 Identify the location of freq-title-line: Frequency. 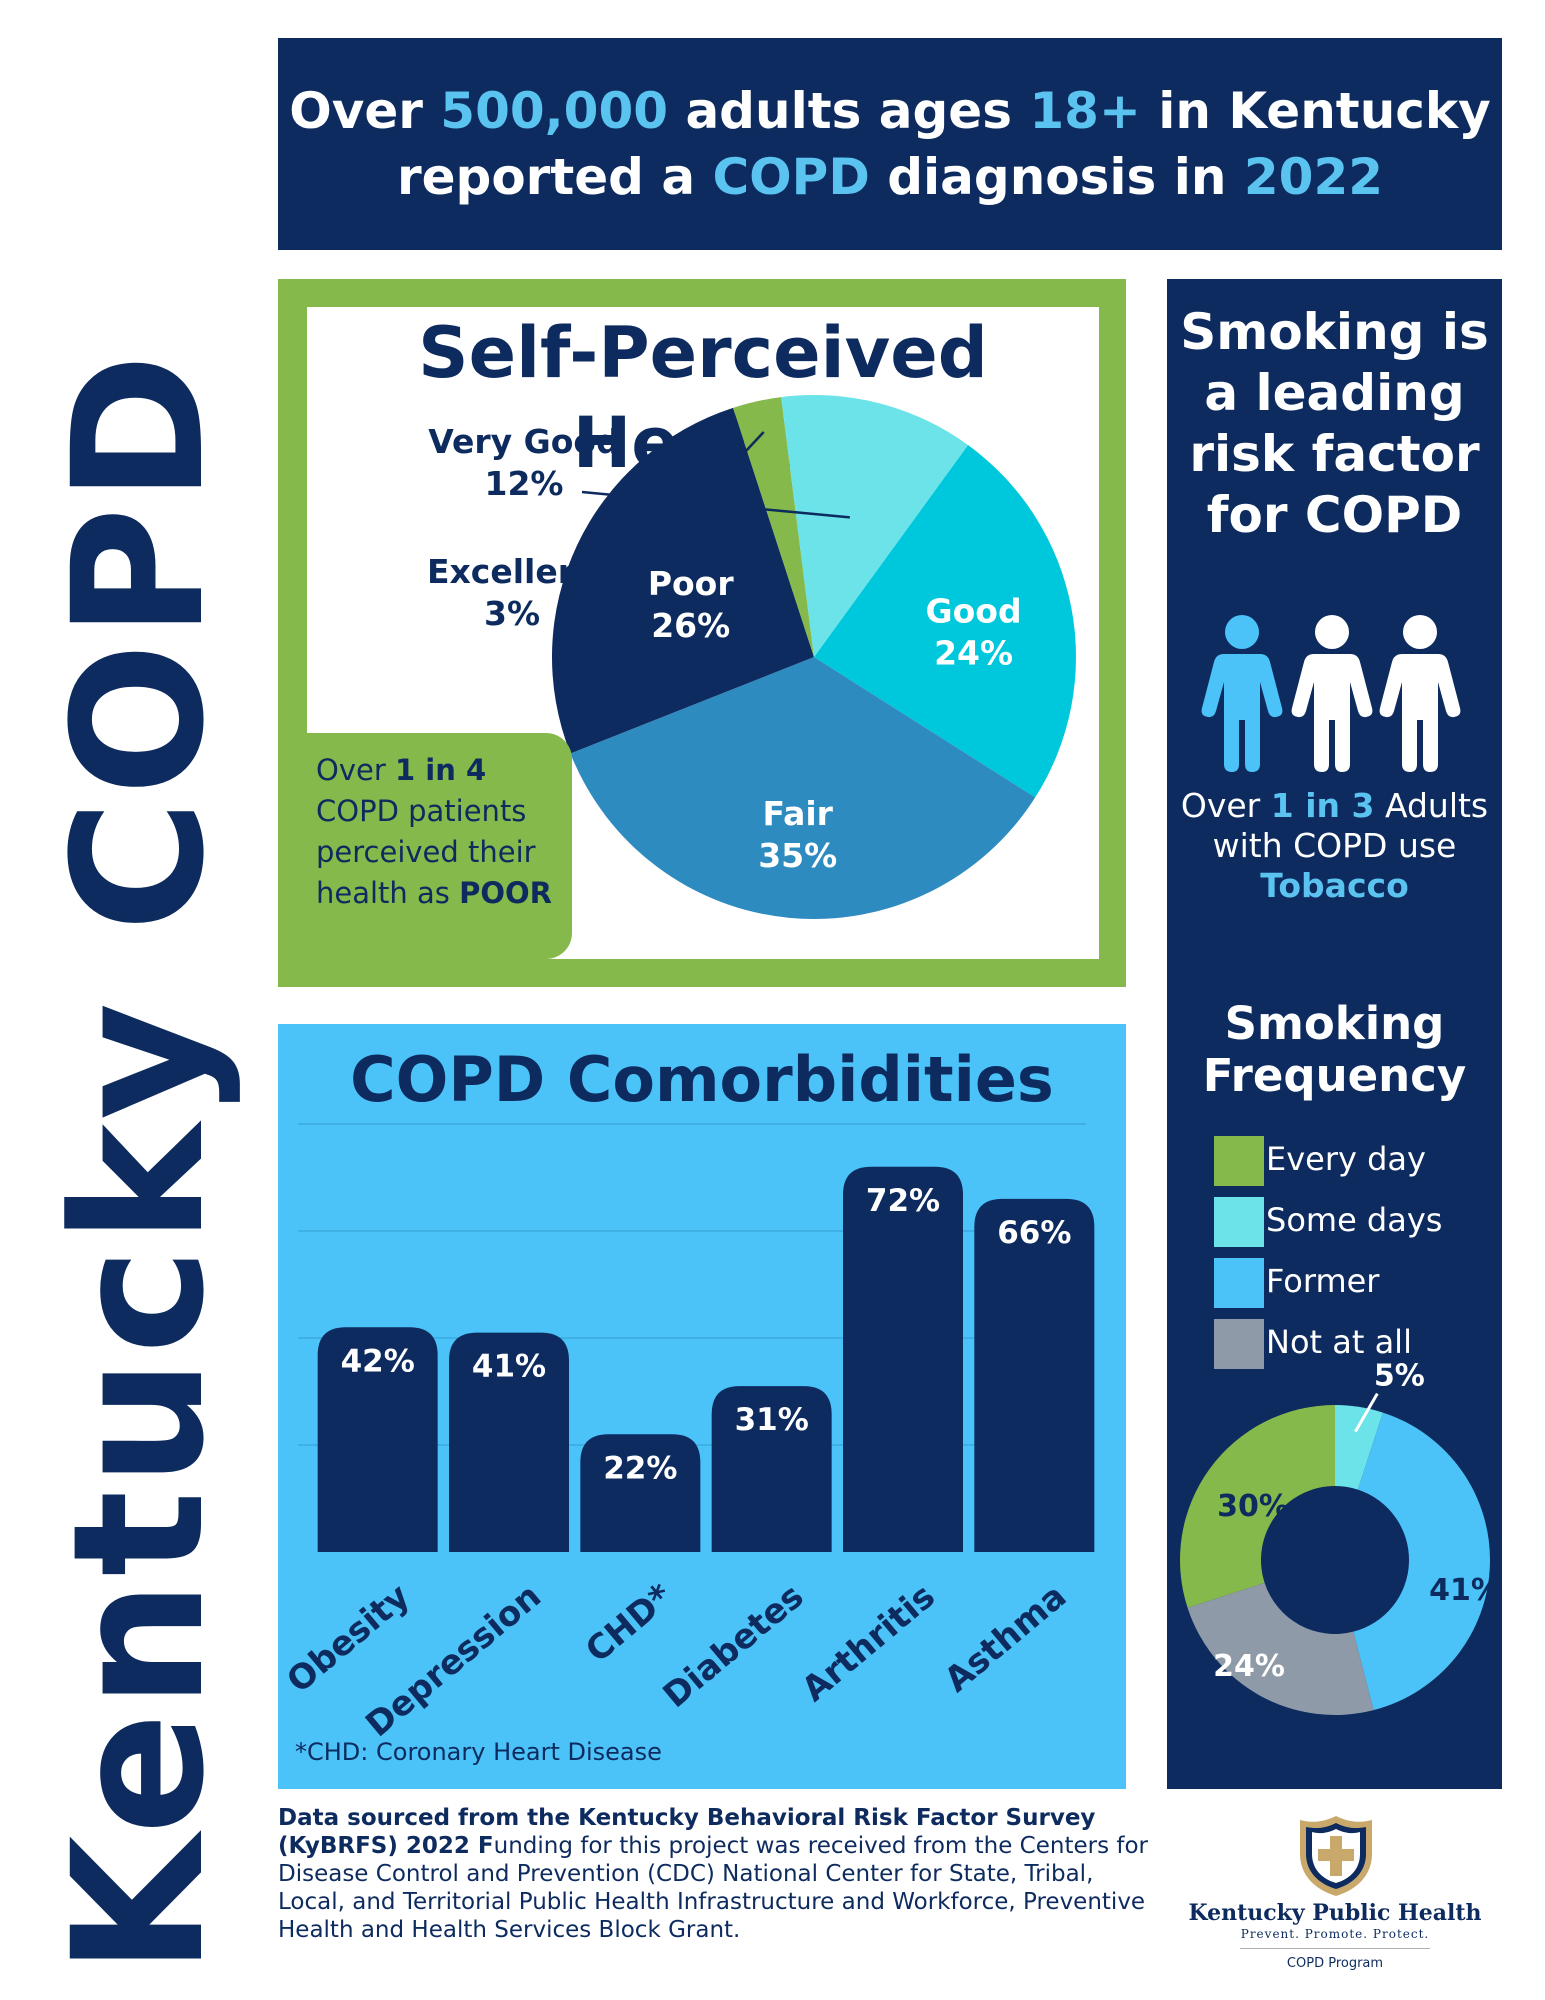
(1334, 1075).